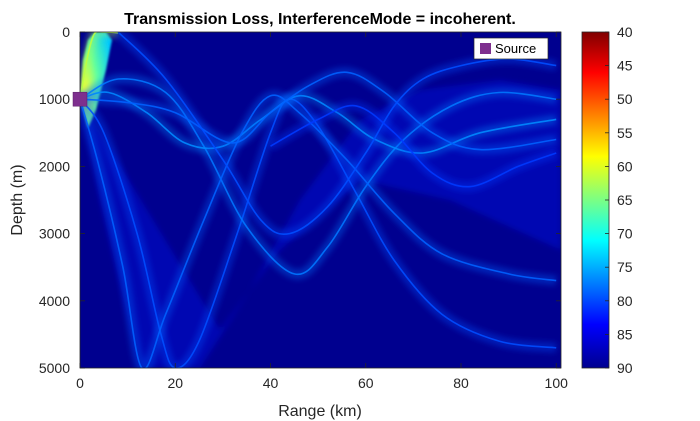 The height and width of the screenshot is (421, 700). I want to click on colorbar-gradient, so click(595, 200).